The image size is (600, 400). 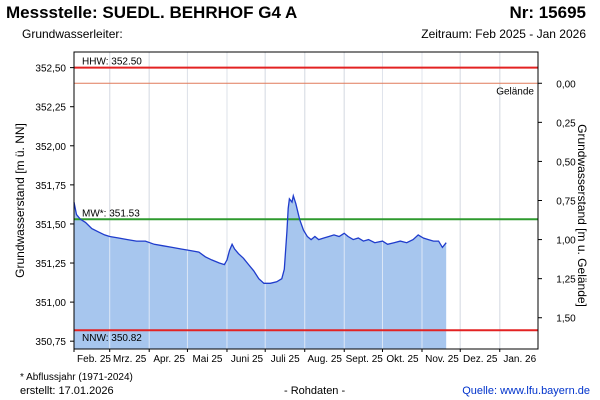 What do you see at coordinates (76, 377) in the screenshot?
I see `footnote: * Abflussjahr (1971-2024)` at bounding box center [76, 377].